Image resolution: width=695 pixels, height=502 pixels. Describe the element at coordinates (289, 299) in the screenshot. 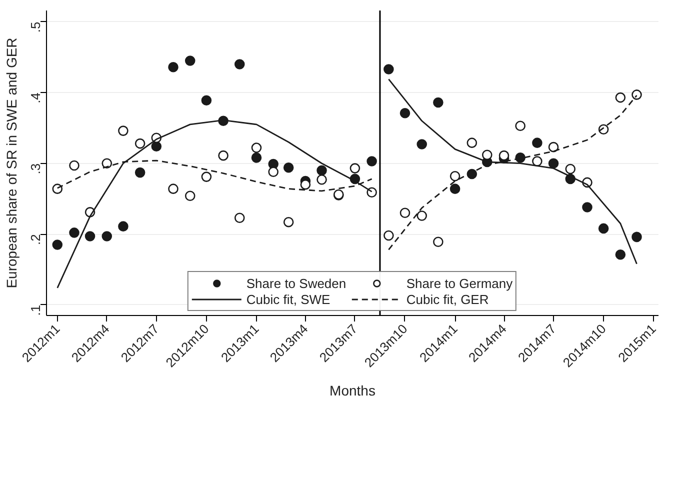

I see `legend-label: Cubic fit, SWE` at that location.